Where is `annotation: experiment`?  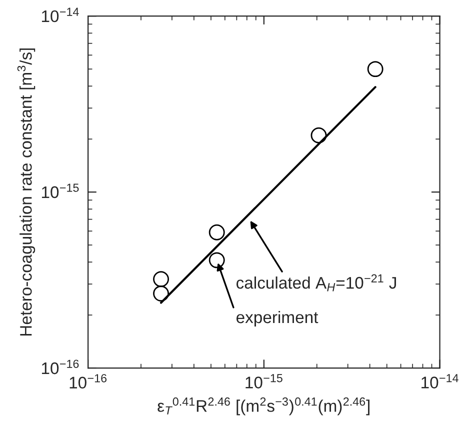
annotation: experiment is located at coordinates (277, 318).